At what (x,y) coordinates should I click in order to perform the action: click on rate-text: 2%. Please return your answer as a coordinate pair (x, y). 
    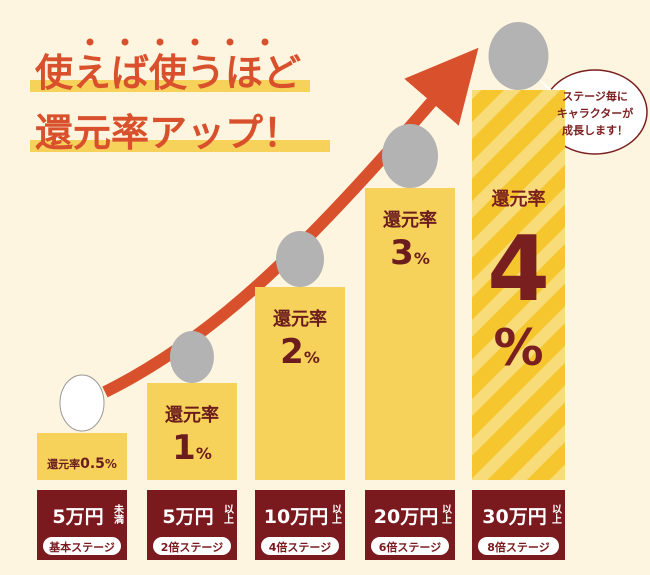
    Looking at the image, I should click on (300, 352).